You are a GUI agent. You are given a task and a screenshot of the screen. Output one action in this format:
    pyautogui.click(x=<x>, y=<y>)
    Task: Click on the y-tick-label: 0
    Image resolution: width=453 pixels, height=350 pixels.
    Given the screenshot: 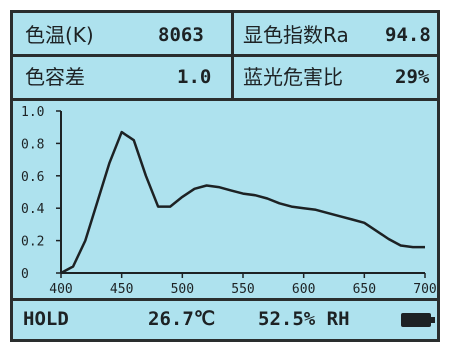 What is the action you would take?
    pyautogui.click(x=25, y=274)
    